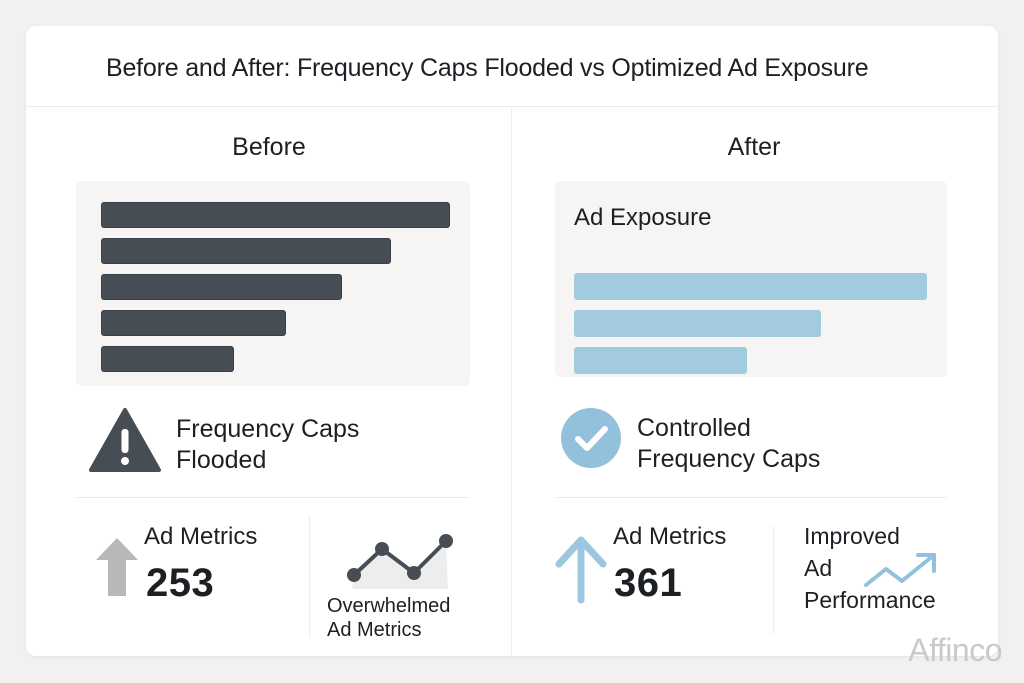  What do you see at coordinates (694, 428) in the screenshot?
I see `after-status-line1: Controlled` at bounding box center [694, 428].